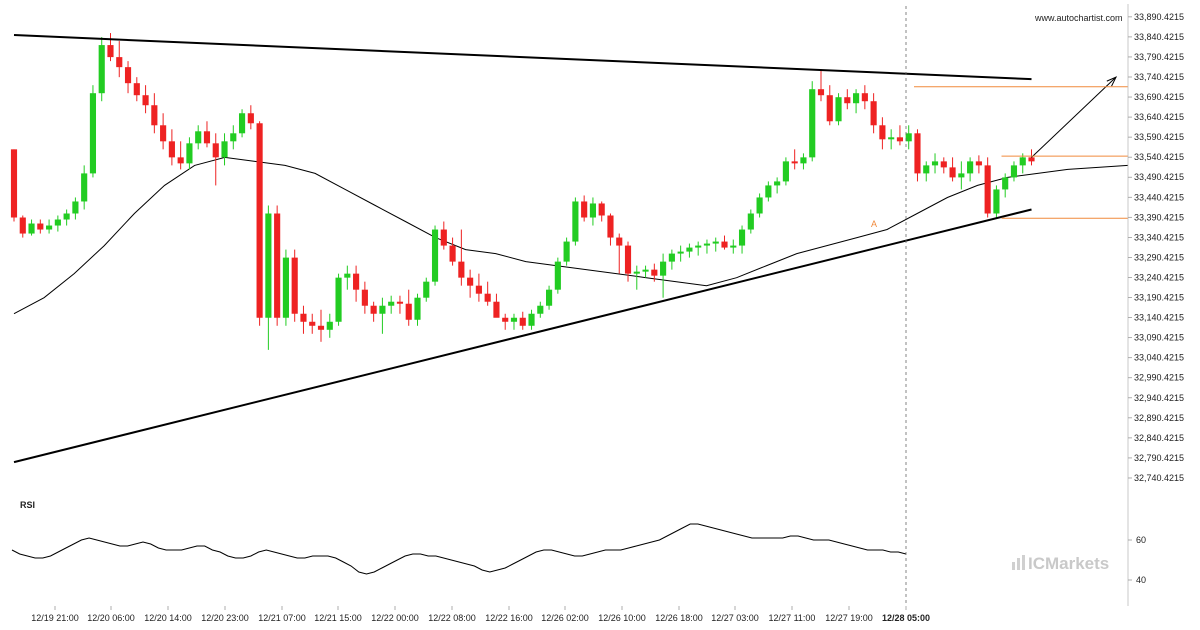 This screenshot has width=1200, height=630. What do you see at coordinates (1159, 378) in the screenshot?
I see `price-tick-label: 32,990.4215` at bounding box center [1159, 378].